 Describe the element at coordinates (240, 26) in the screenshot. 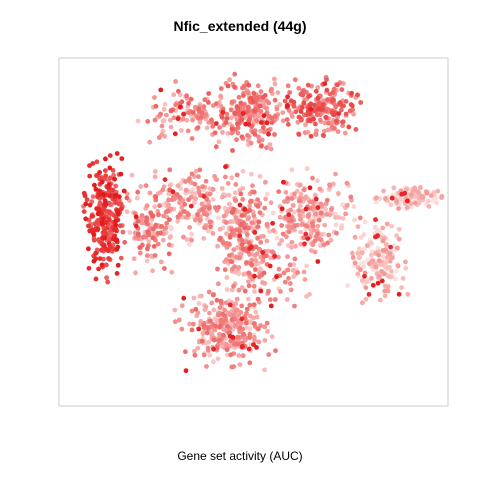

I see `chart-title: Nfic_extended (44g)` at that location.